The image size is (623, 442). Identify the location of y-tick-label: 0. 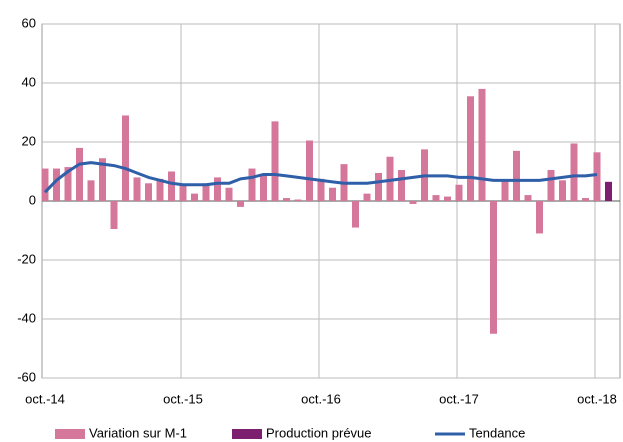
(32, 199).